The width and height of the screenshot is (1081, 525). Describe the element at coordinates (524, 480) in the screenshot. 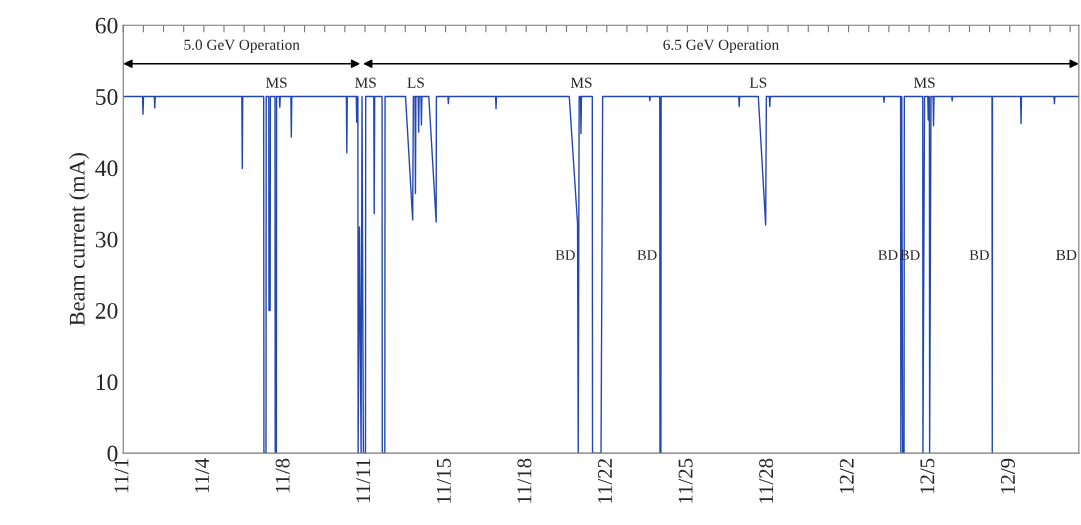

I see `x-tick-label: 11/18` at that location.